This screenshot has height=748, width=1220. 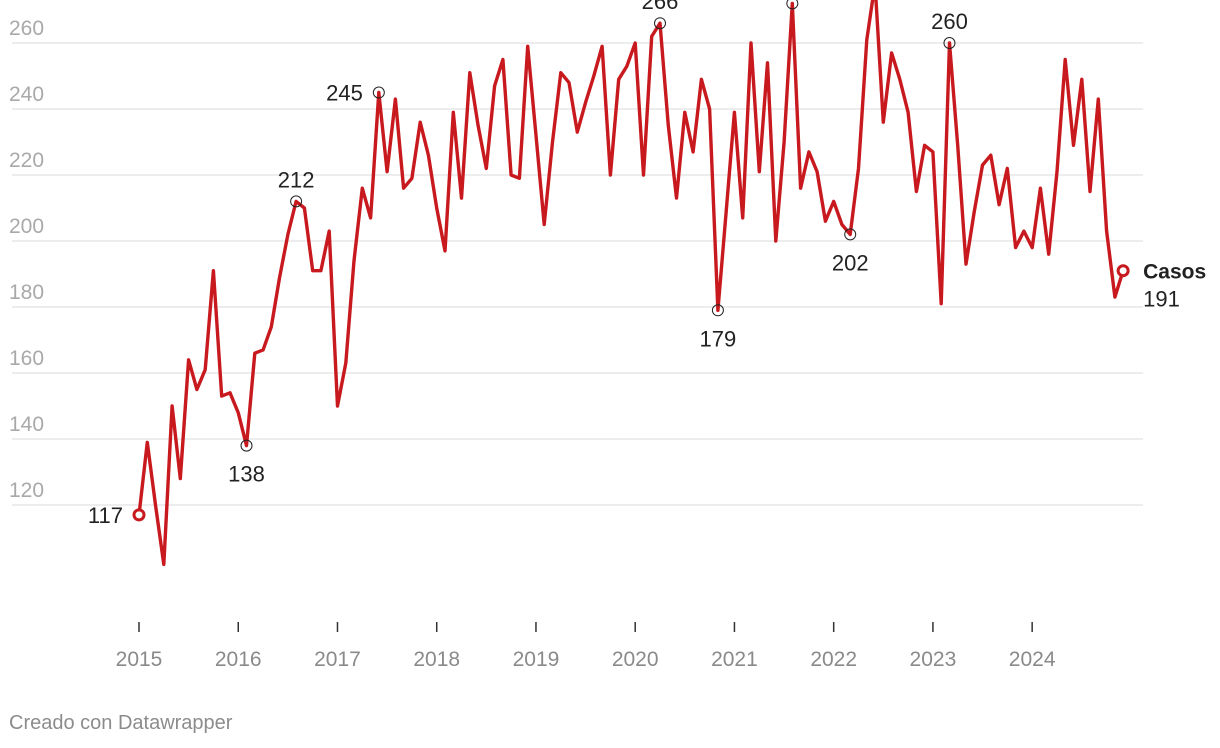 I want to click on series-end-label: Casos 191, so click(x=1161, y=286).